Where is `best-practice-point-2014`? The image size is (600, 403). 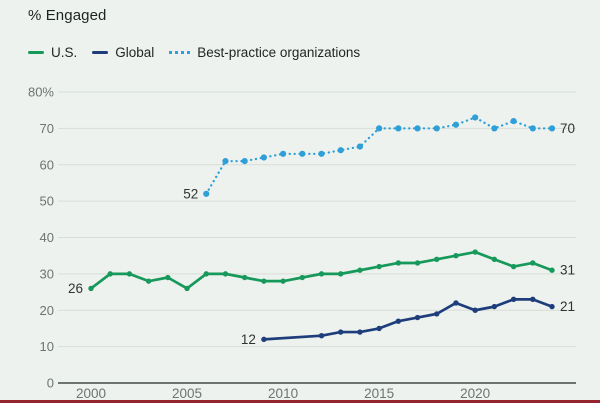 best-practice-point-2014 is located at coordinates (360, 146).